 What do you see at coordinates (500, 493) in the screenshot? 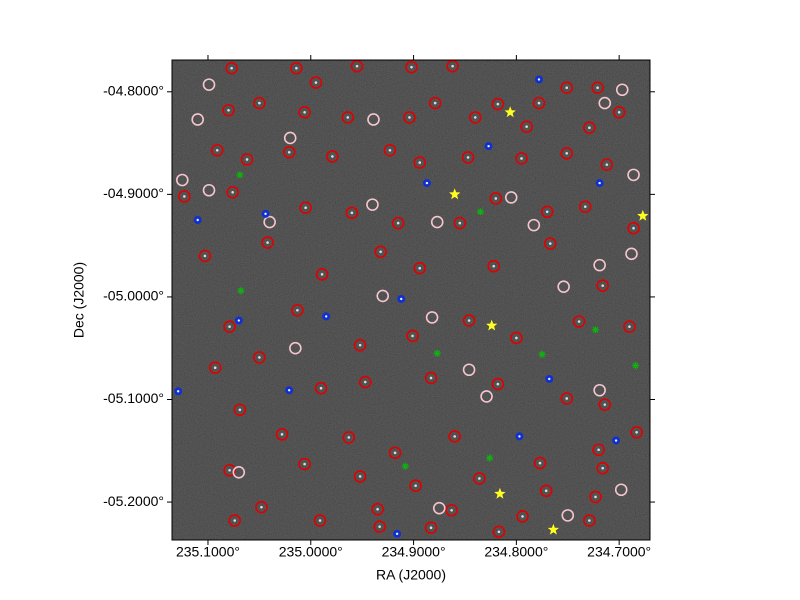
I see `star` at bounding box center [500, 493].